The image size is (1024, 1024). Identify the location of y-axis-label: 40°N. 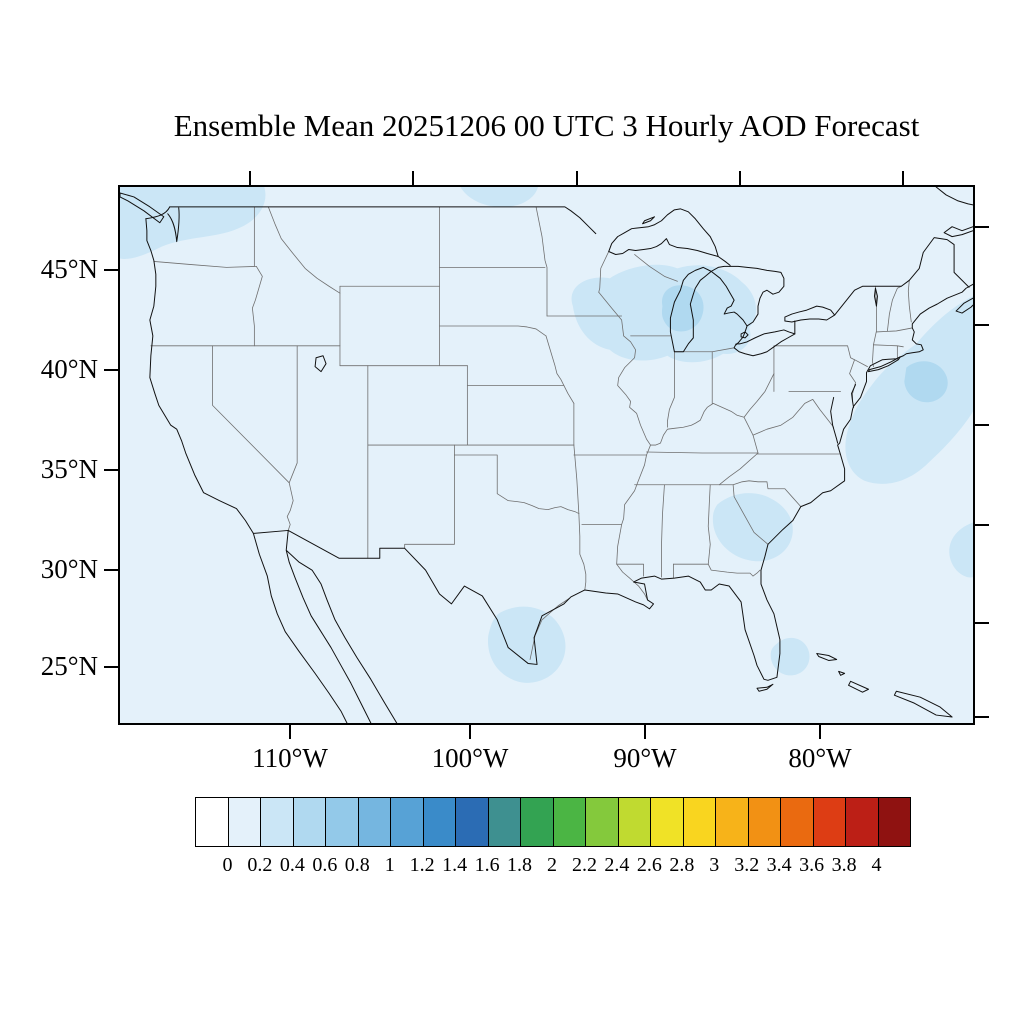
(69, 369).